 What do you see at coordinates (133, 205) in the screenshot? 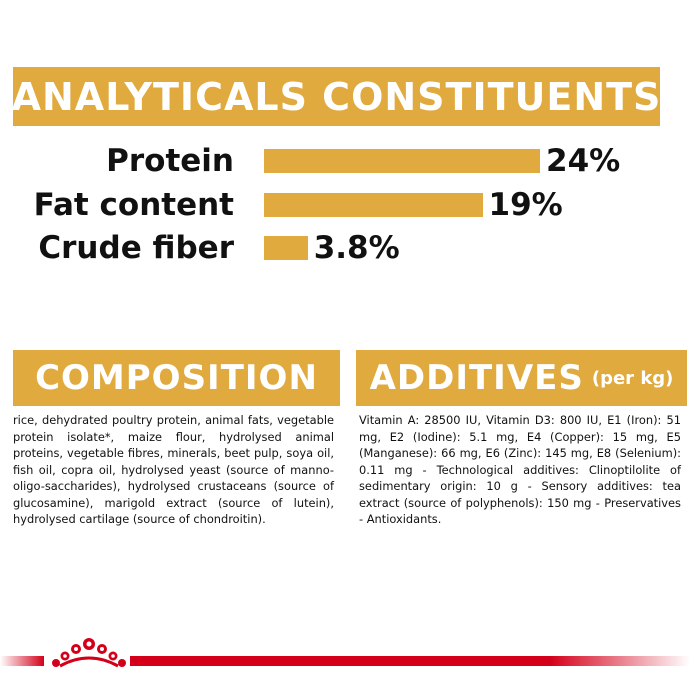
I see `nutrient-label-fat: Fat content` at bounding box center [133, 205].